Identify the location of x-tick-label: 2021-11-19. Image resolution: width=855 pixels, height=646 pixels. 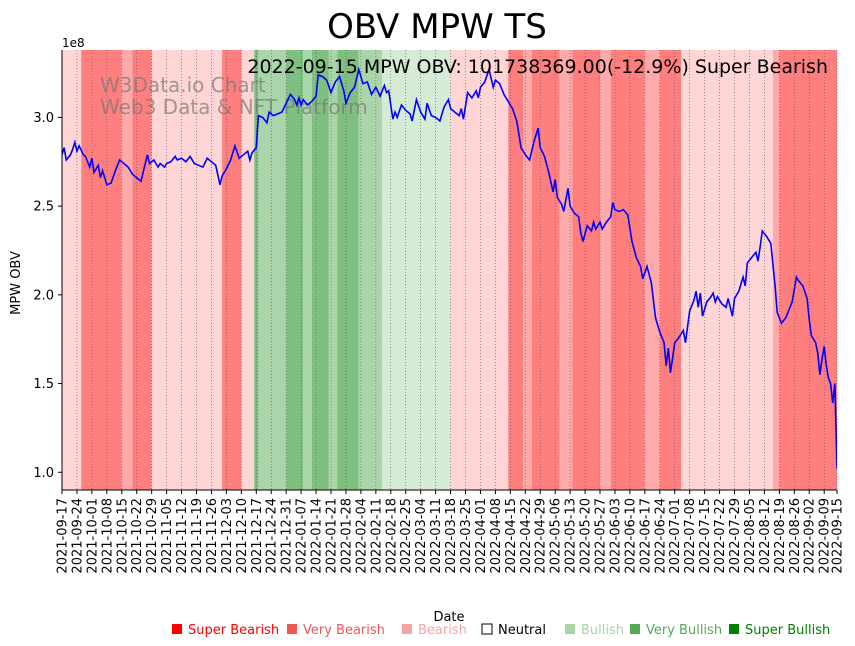
(197, 536).